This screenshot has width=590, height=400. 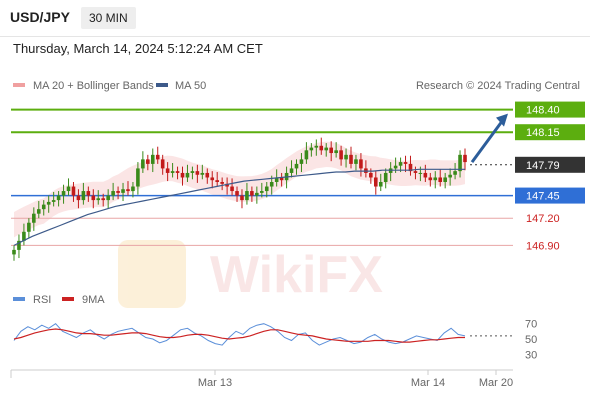 What do you see at coordinates (543, 246) in the screenshot?
I see `price-tag-146-90: 146.90` at bounding box center [543, 246].